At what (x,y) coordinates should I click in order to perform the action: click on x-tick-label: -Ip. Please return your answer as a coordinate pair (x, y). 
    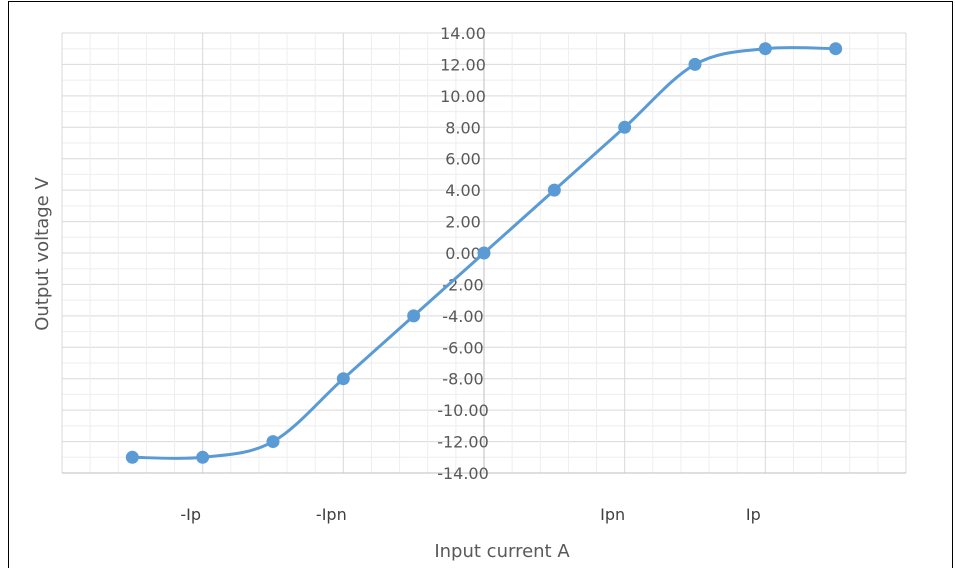
    Looking at the image, I should click on (190, 514).